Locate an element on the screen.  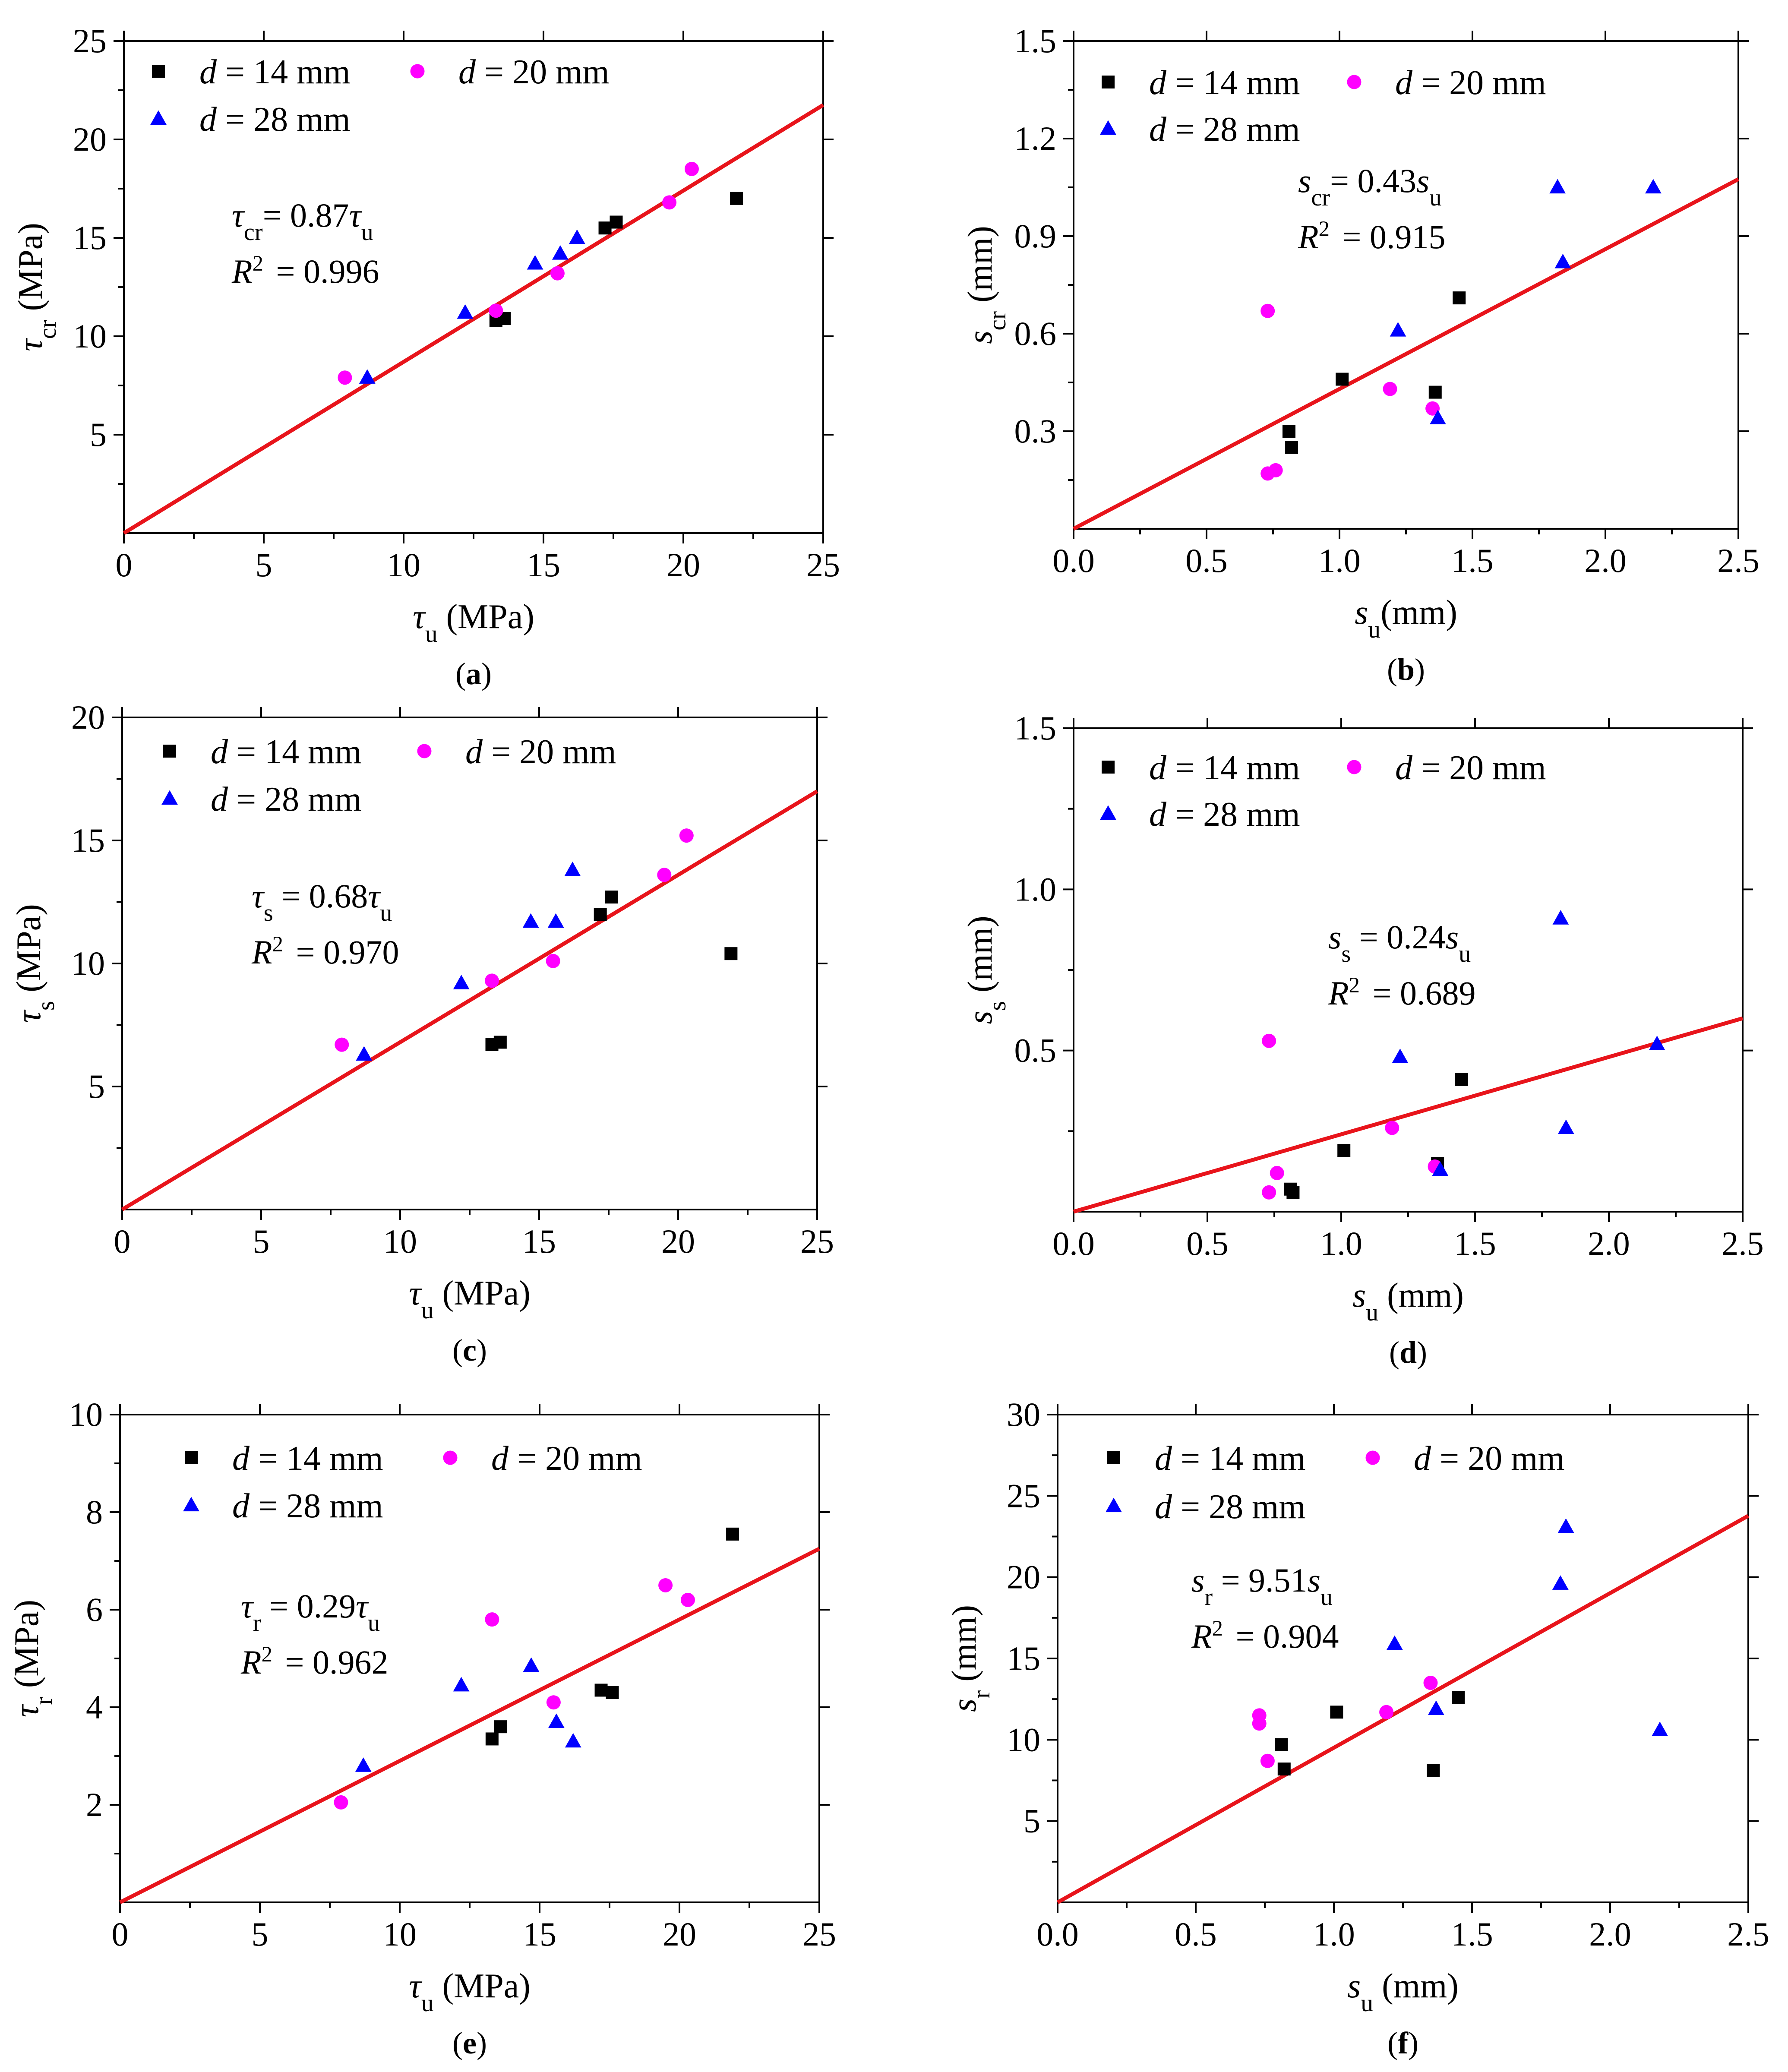
r-squared: R2 = 0.689 is located at coordinates (1402, 992).